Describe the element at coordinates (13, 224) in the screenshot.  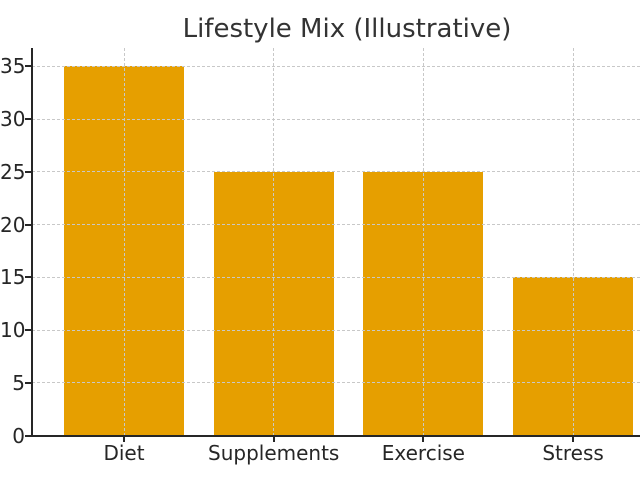
I see `y-axis-tick-label-20: 20` at that location.